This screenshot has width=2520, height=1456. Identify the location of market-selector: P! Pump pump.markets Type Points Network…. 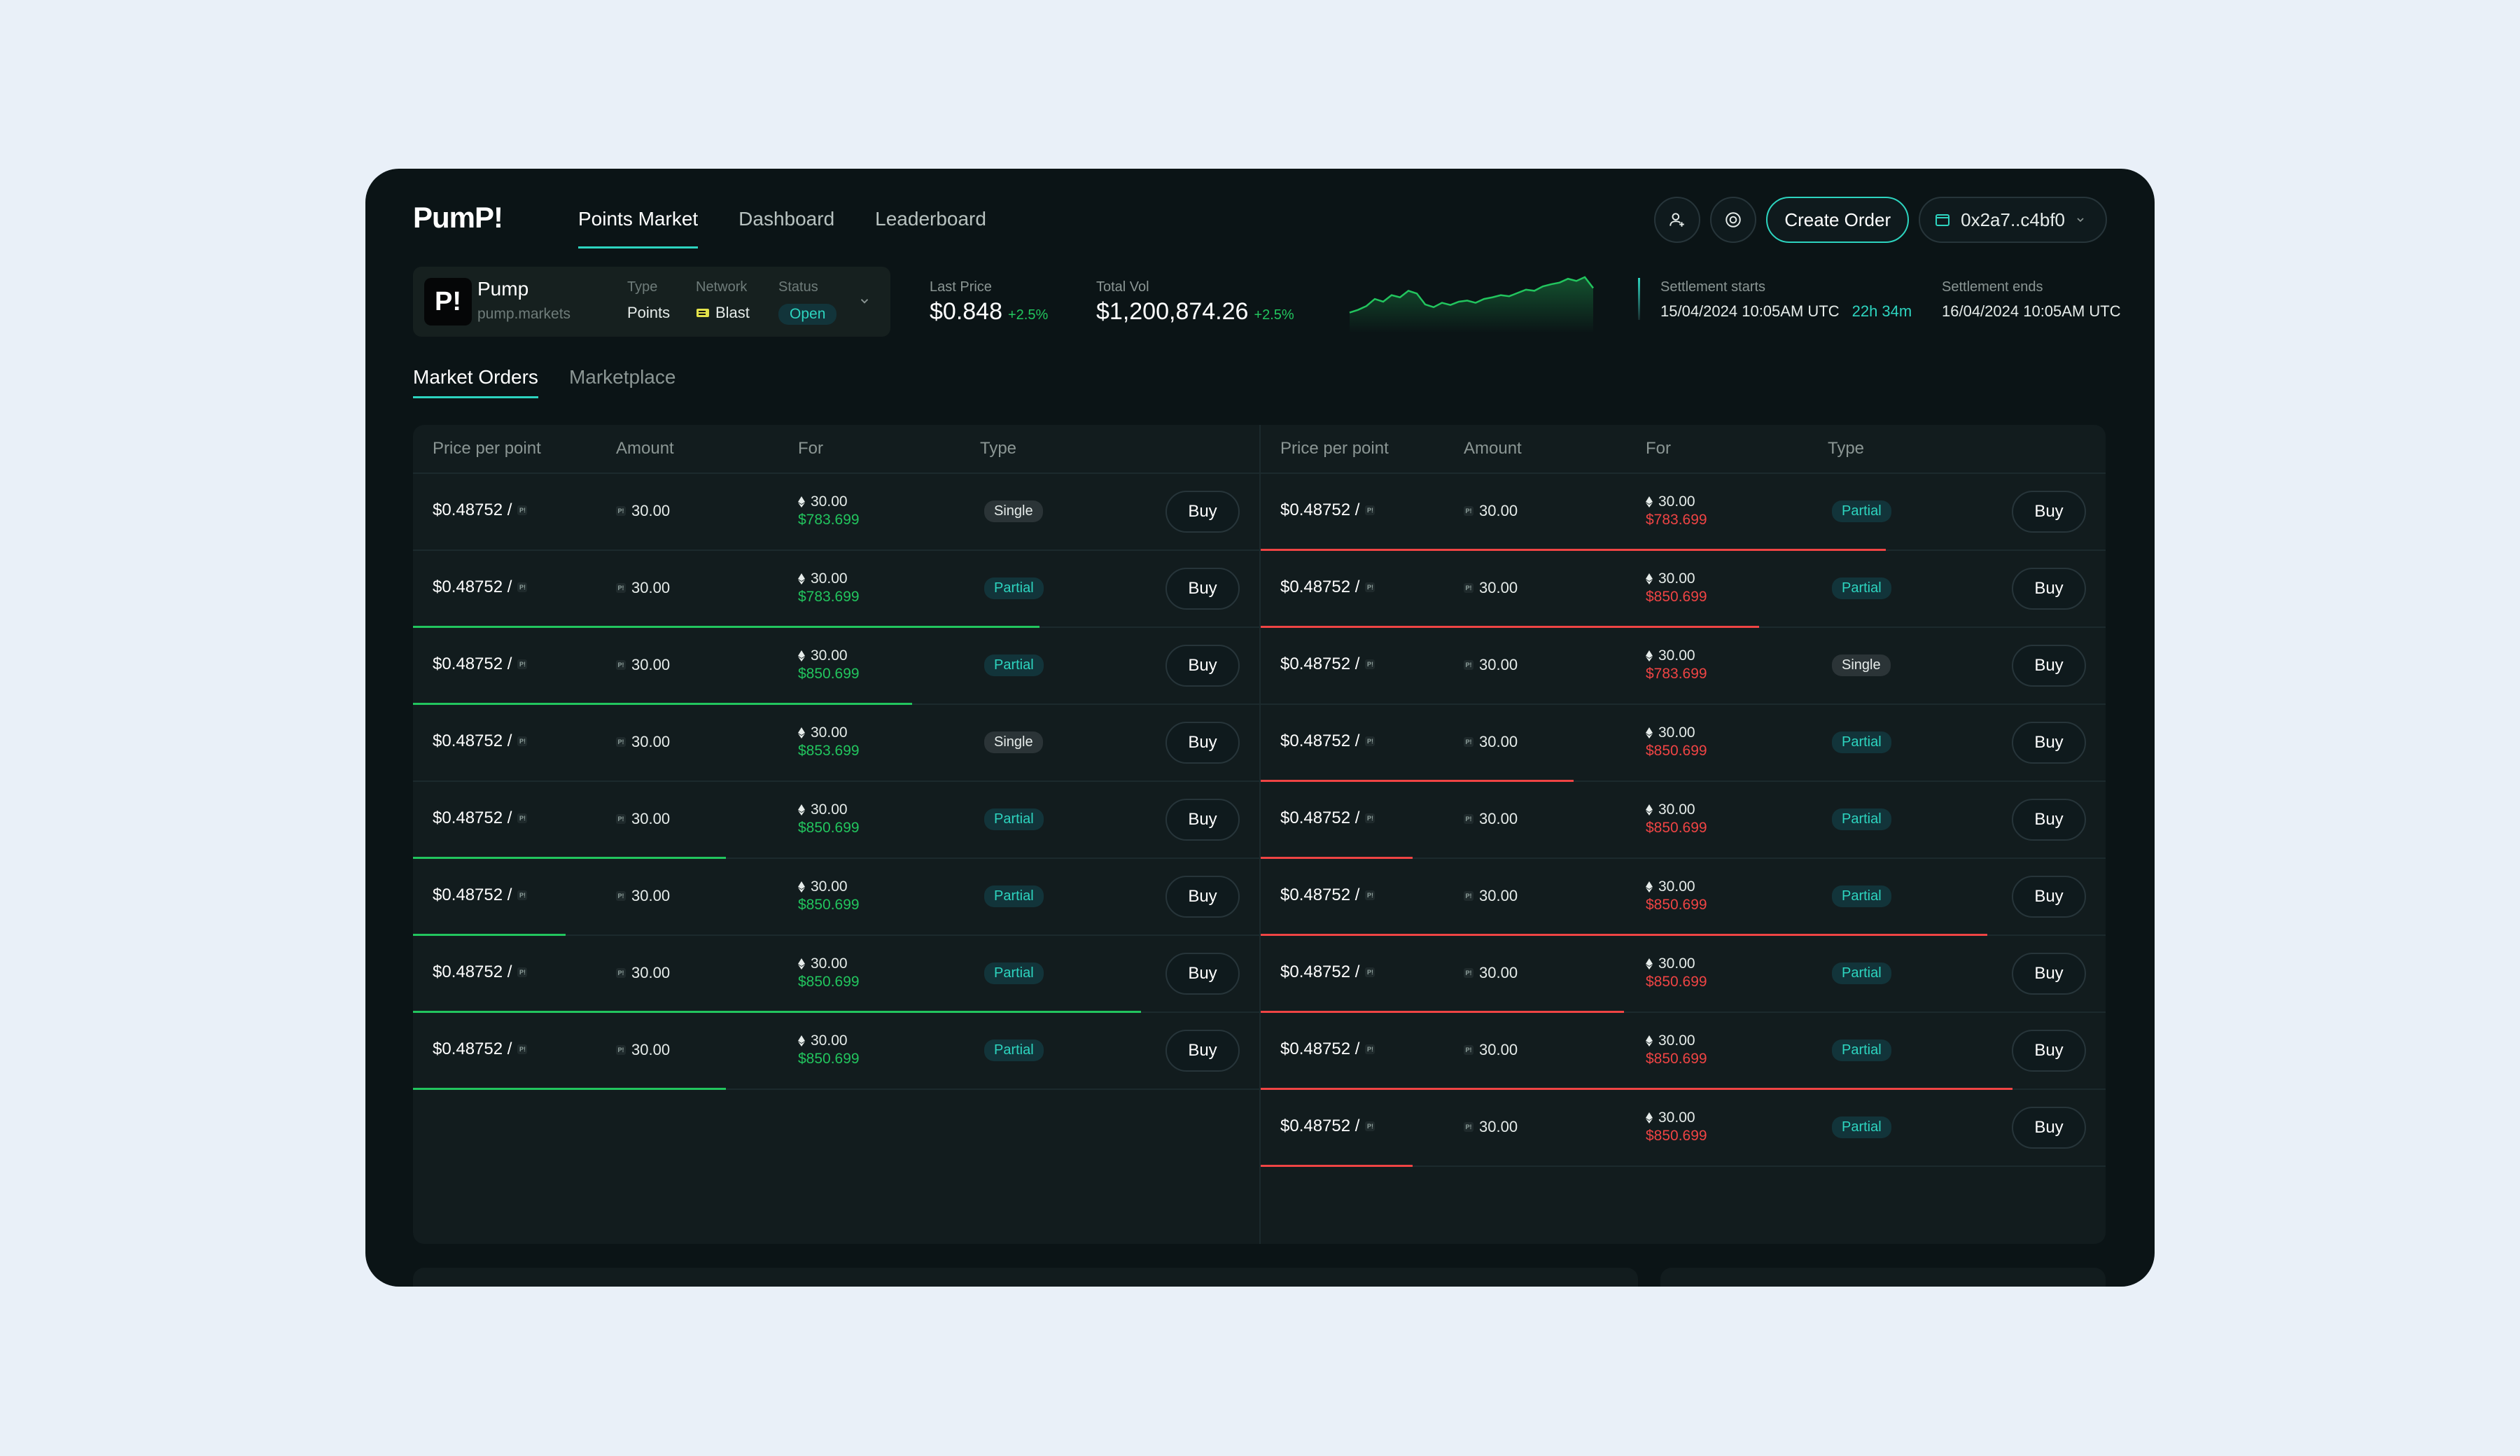
(651, 302).